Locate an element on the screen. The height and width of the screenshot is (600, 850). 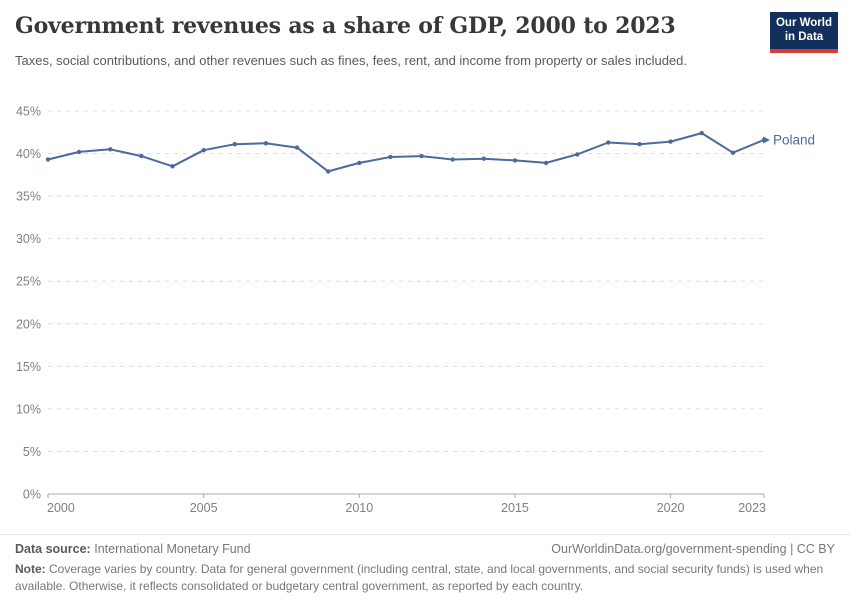
svg-text: 0% is located at coordinates (32, 495).